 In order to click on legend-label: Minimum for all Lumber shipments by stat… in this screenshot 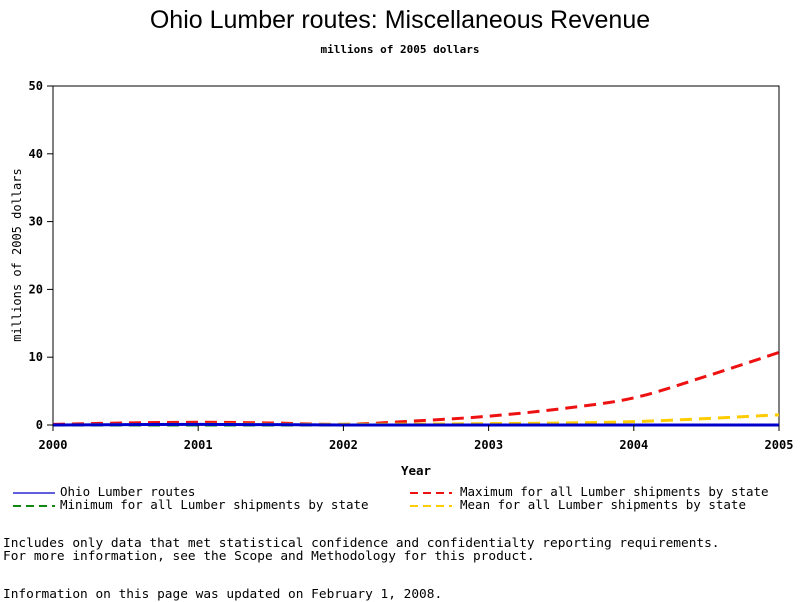, I will do `click(214, 504)`.